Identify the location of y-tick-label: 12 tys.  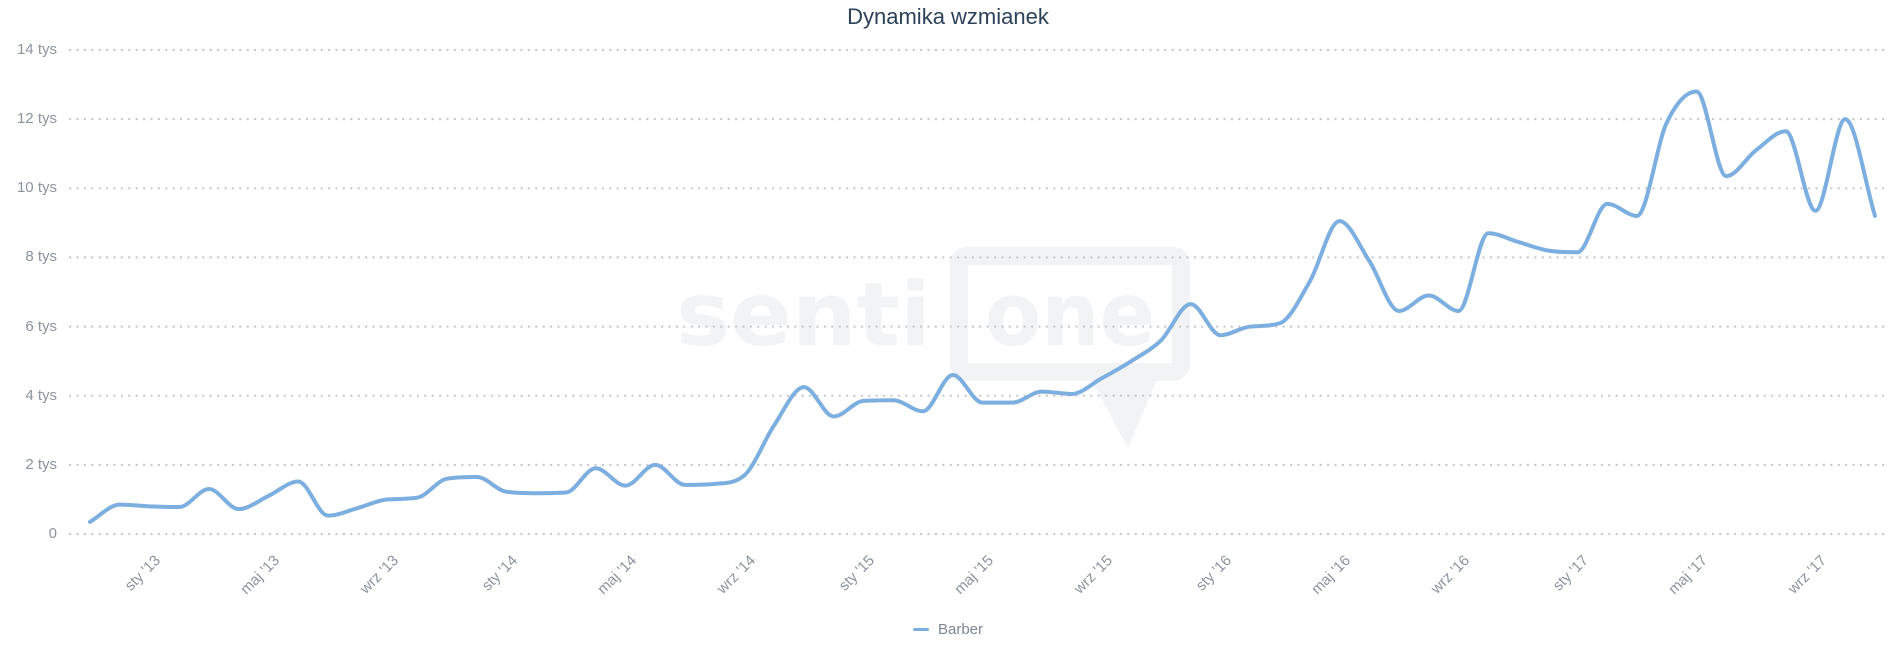
(36, 118).